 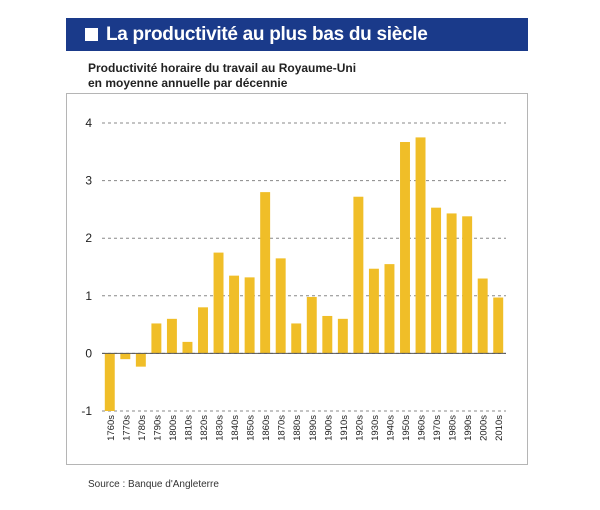 What do you see at coordinates (467, 285) in the screenshot?
I see `bar-1990s` at bounding box center [467, 285].